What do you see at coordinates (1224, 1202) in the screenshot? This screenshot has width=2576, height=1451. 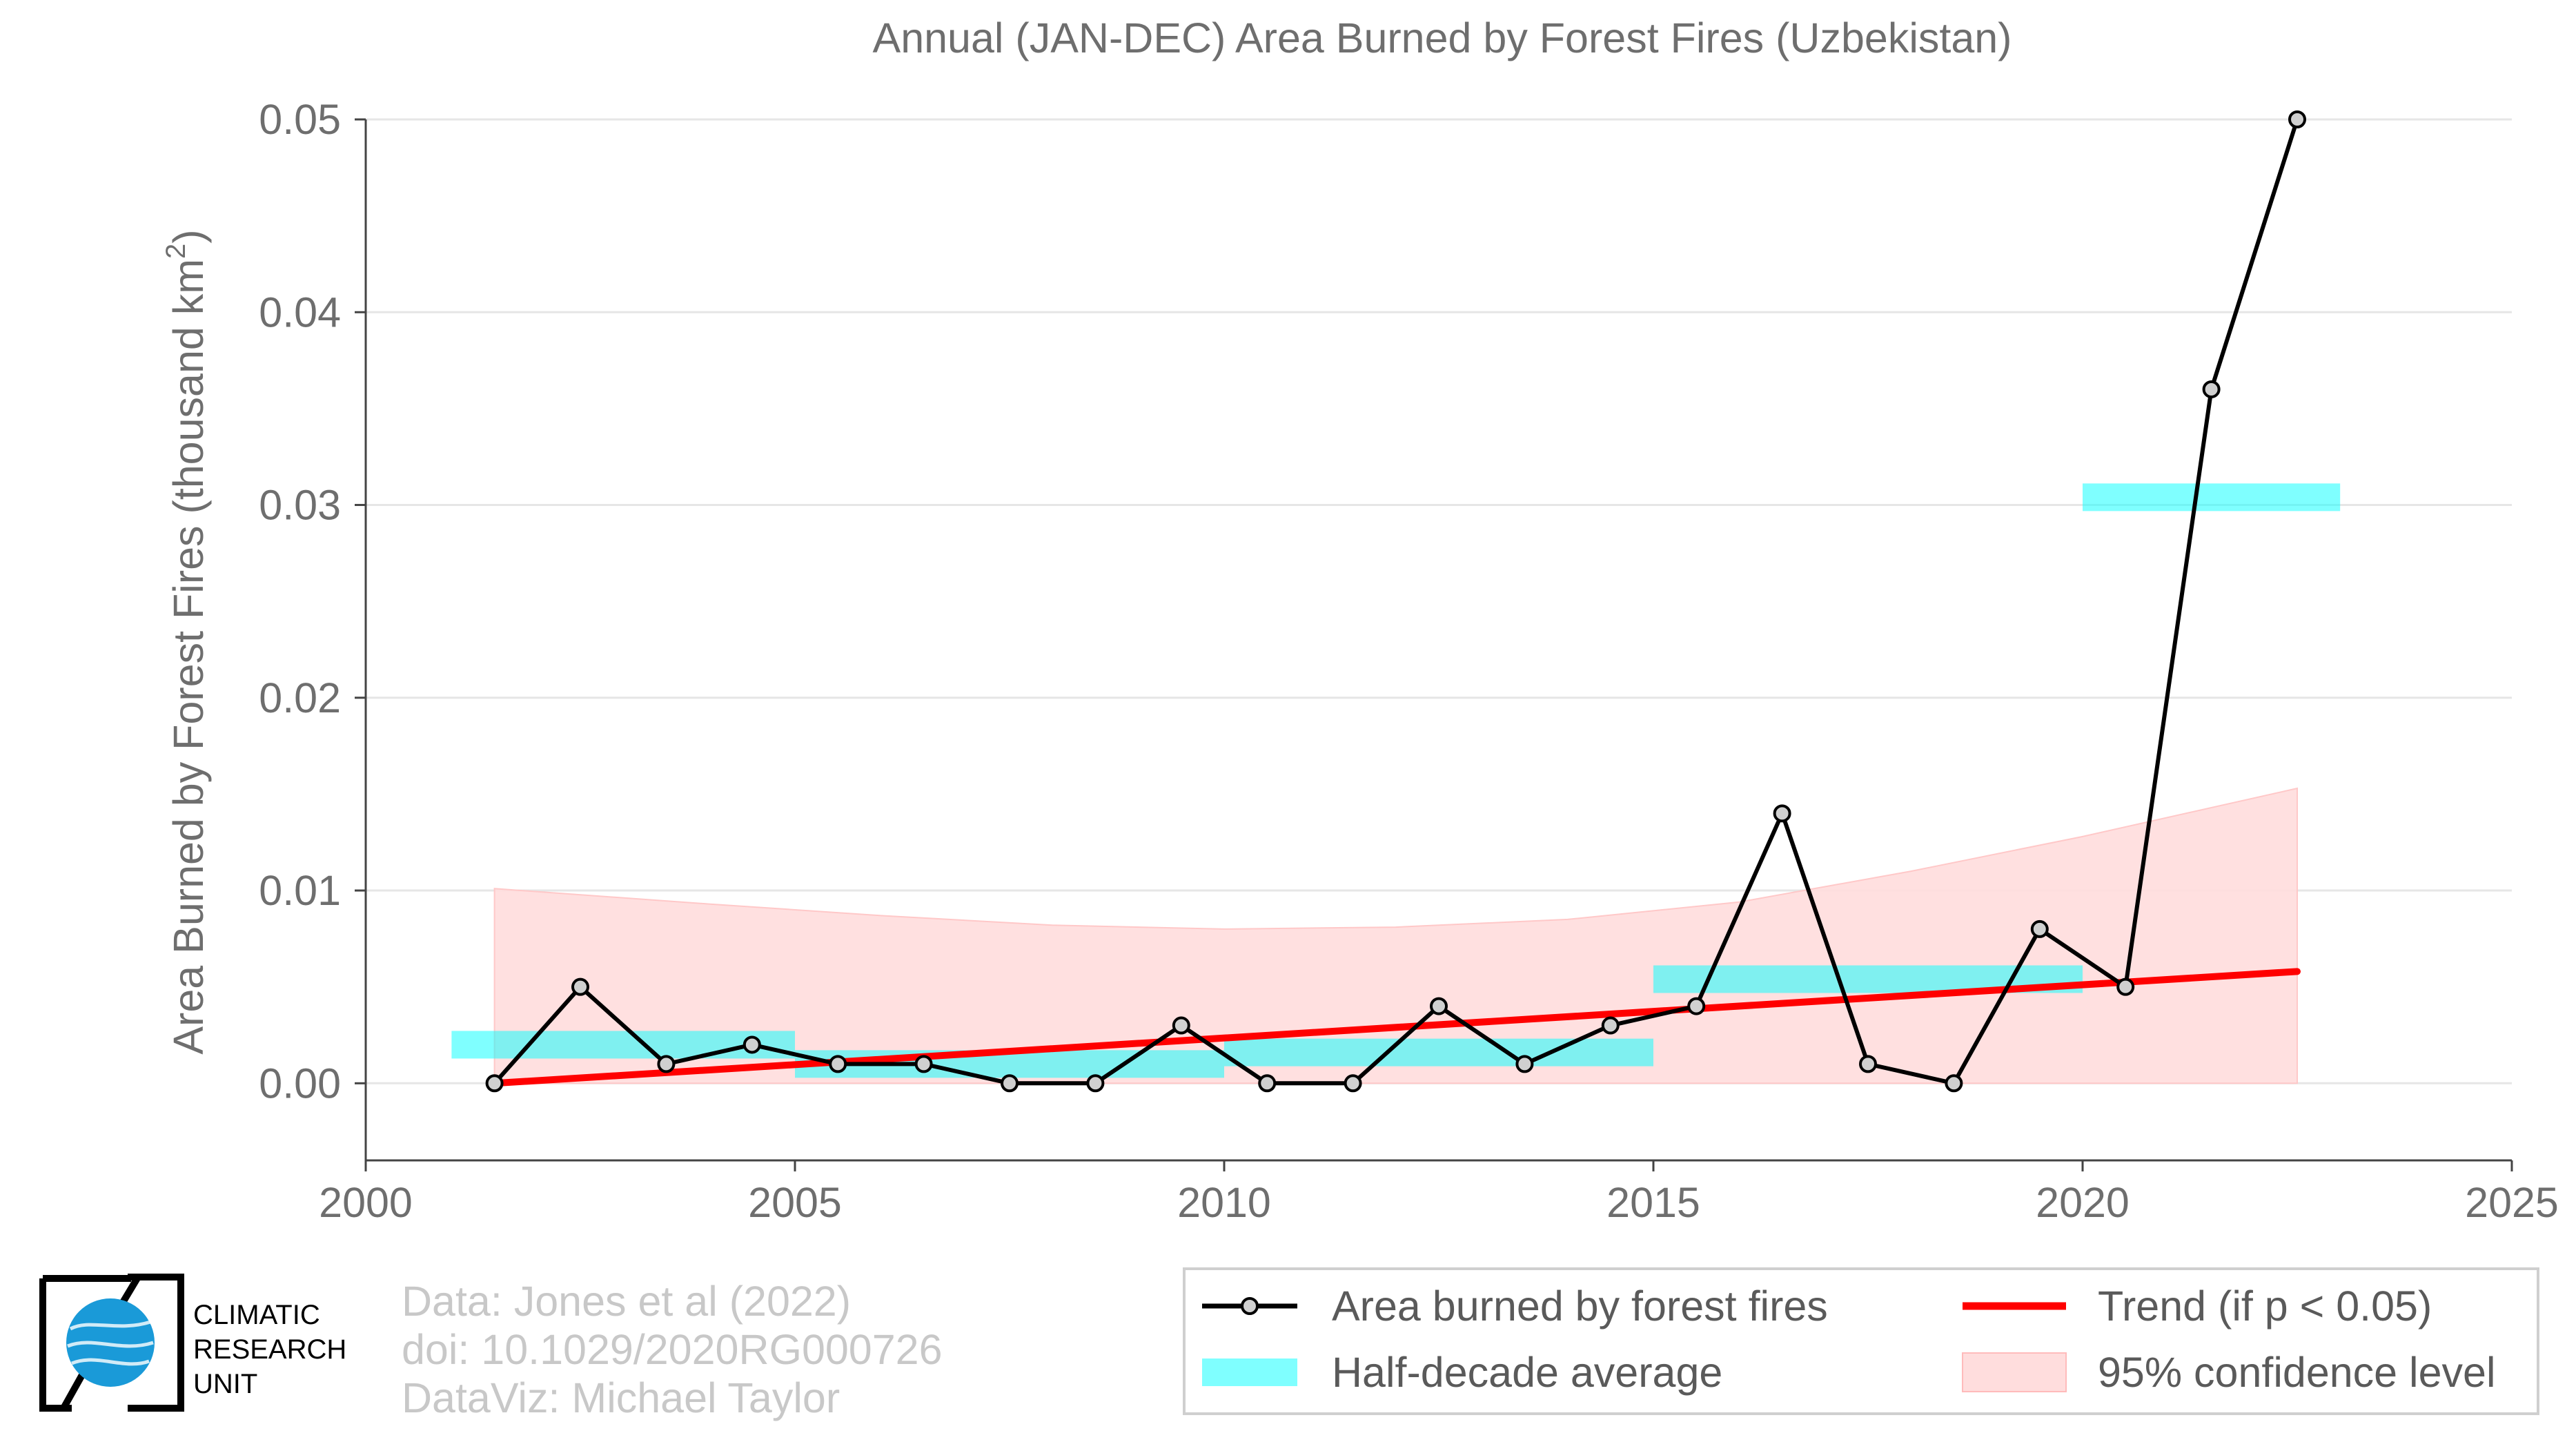 I see `x-tick-label: 2010` at bounding box center [1224, 1202].